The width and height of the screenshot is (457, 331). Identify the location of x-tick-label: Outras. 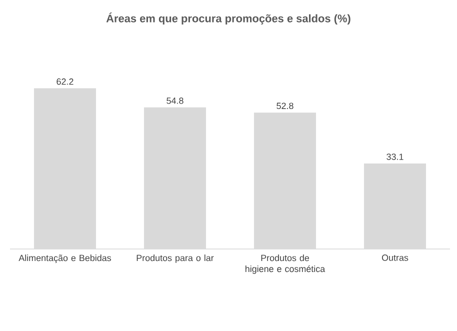
(395, 257).